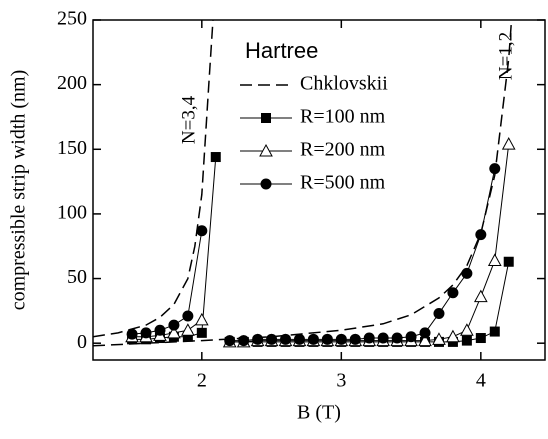 The image size is (548, 439). Describe the element at coordinates (343, 117) in the screenshot. I see `legend-label: R=100 nm` at that location.